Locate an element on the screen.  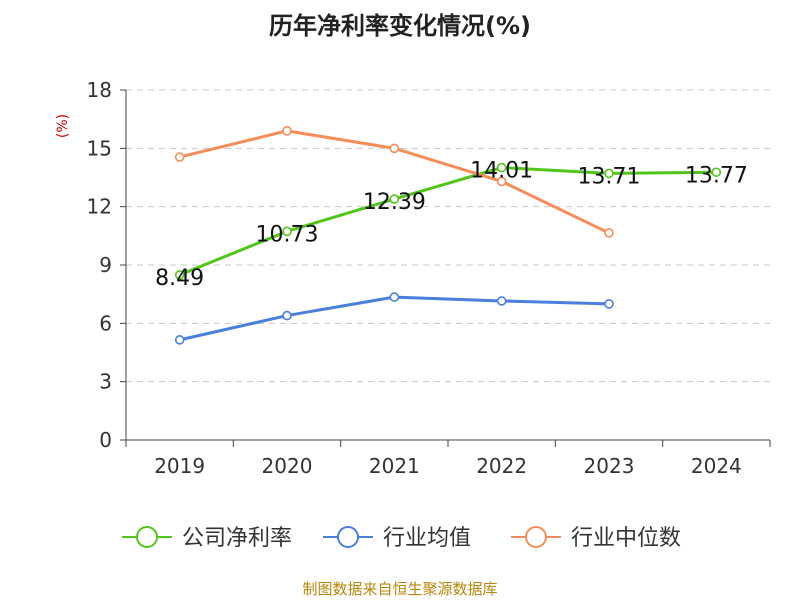
chart-title: 历年净利率变化情况(%) is located at coordinates (400, 26).